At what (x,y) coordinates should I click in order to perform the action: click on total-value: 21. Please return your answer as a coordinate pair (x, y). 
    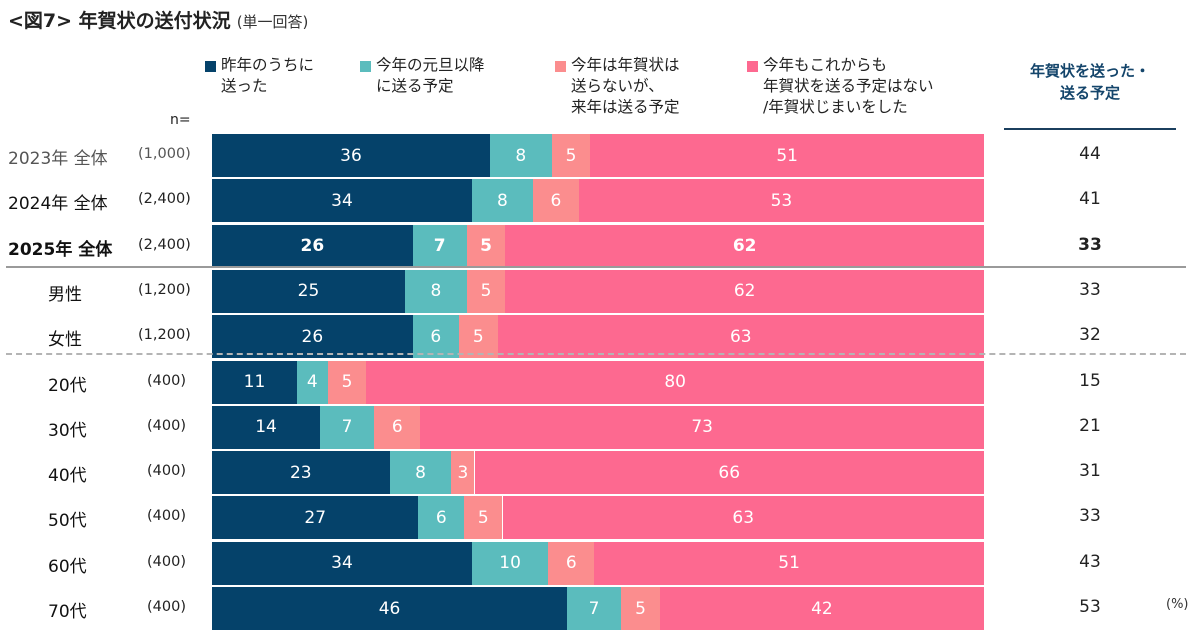
    Looking at the image, I should click on (1090, 425).